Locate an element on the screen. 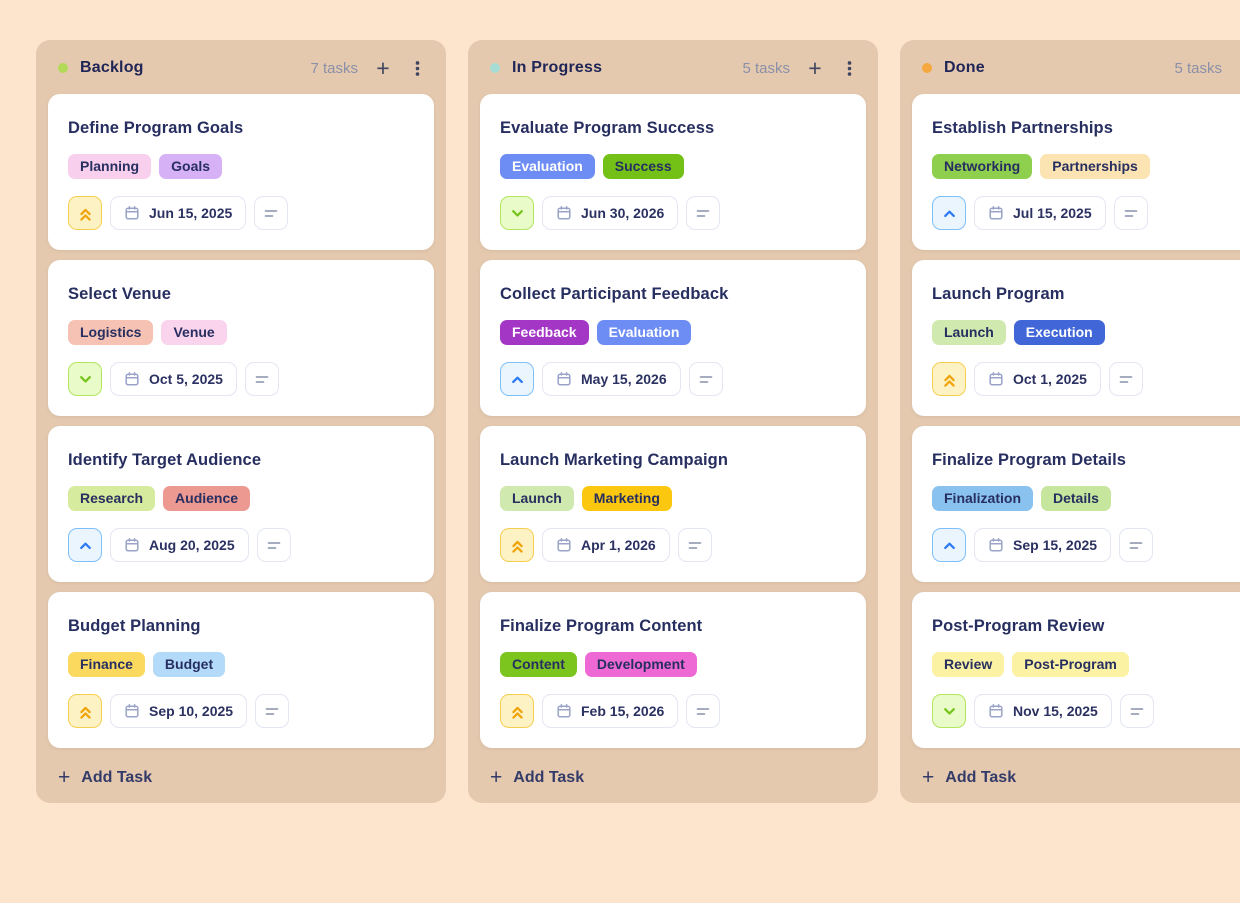 Image resolution: width=1240 pixels, height=903 pixels. tag-list: Logistics Venue is located at coordinates (241, 332).